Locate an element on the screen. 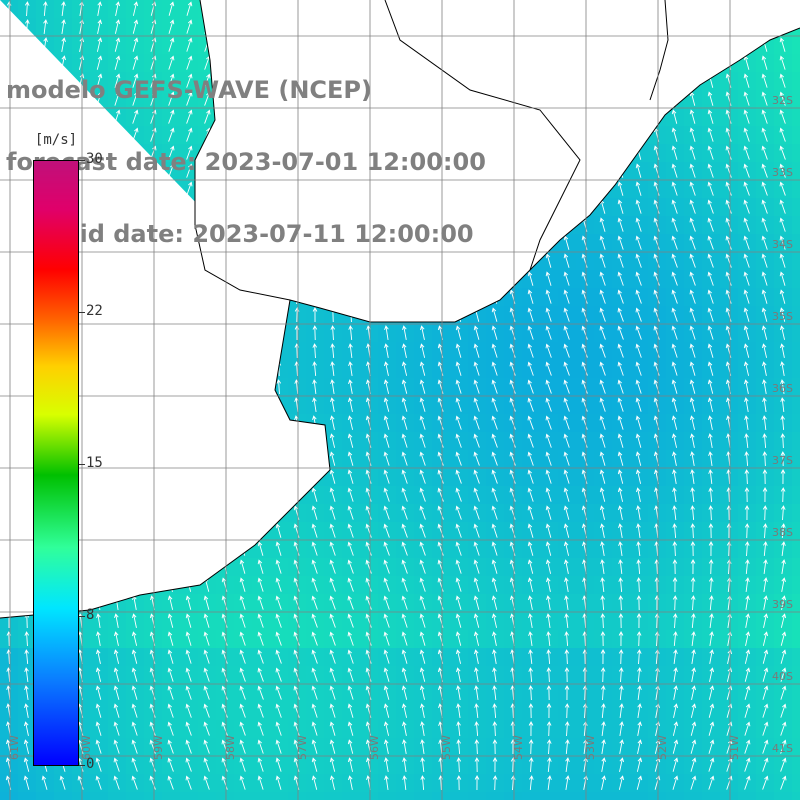  colorbar-tickmark is located at coordinates (82, 464).